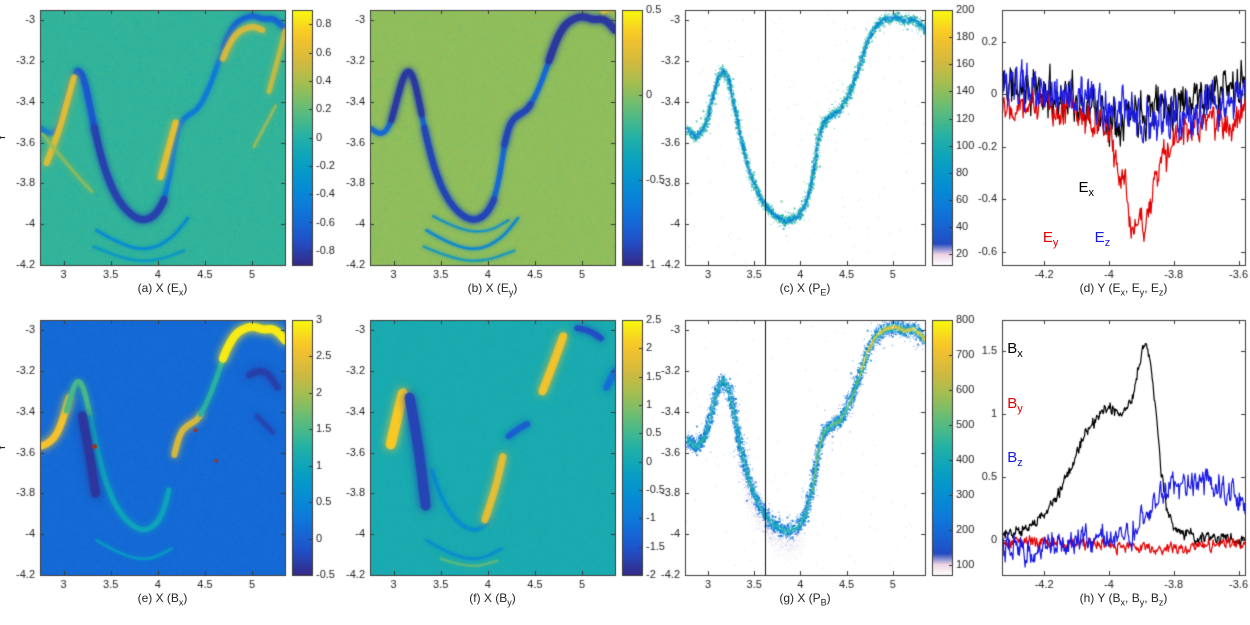 The image size is (1250, 625). Describe the element at coordinates (1102, 238) in the screenshot. I see `legend-E-z: Ez` at that location.